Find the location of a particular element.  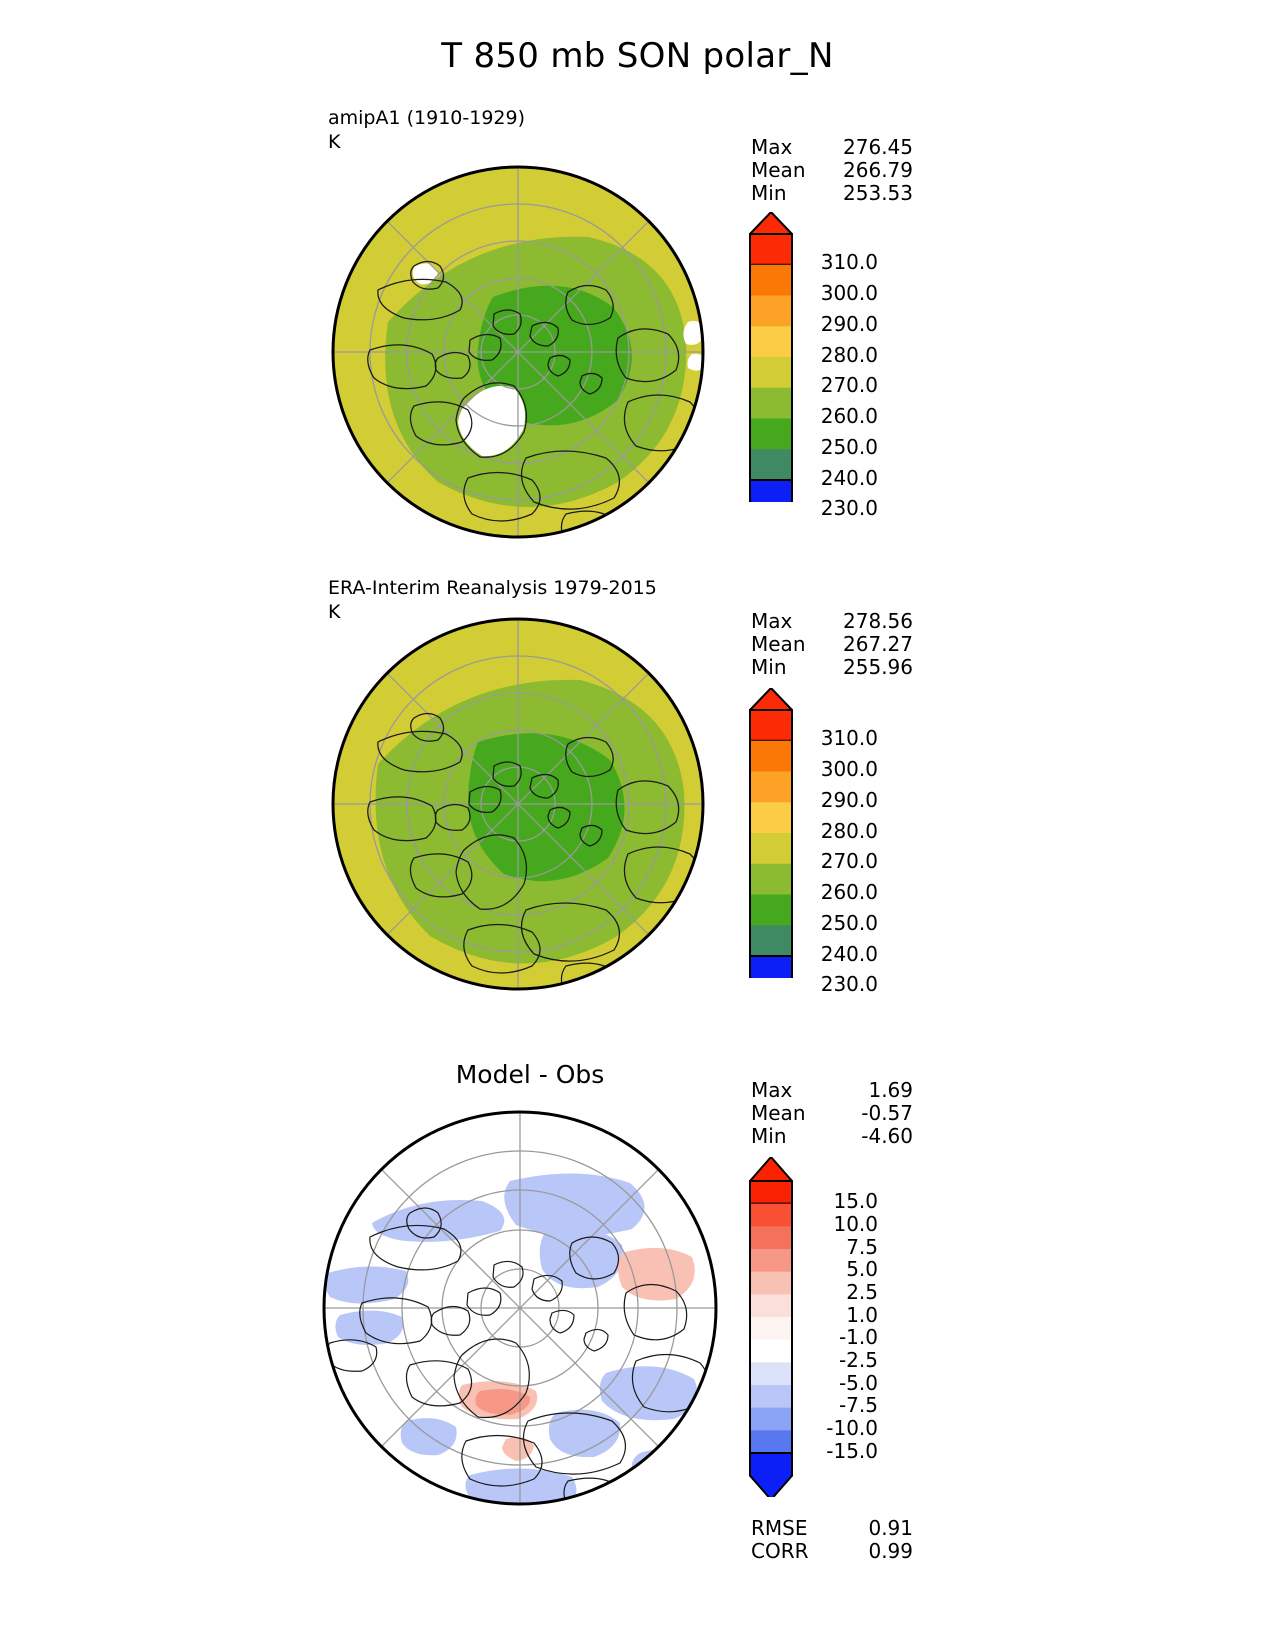

stat-label-rmse: RMSE is located at coordinates (779, 1528).